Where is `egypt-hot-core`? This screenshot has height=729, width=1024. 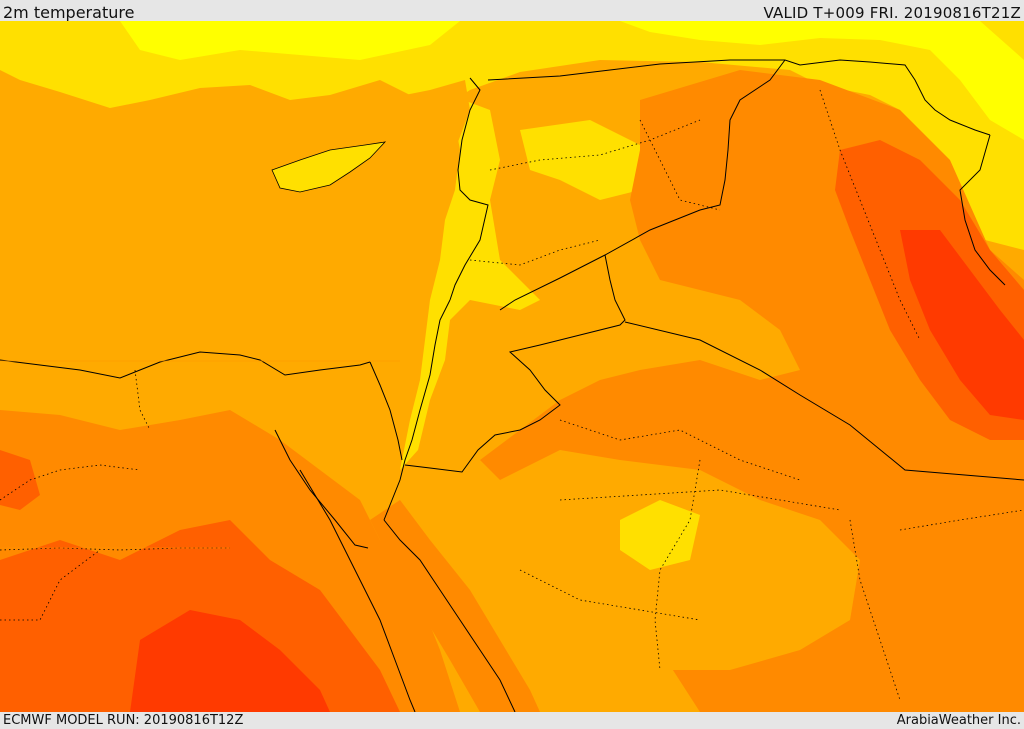 egypt-hot-core is located at coordinates (230, 661).